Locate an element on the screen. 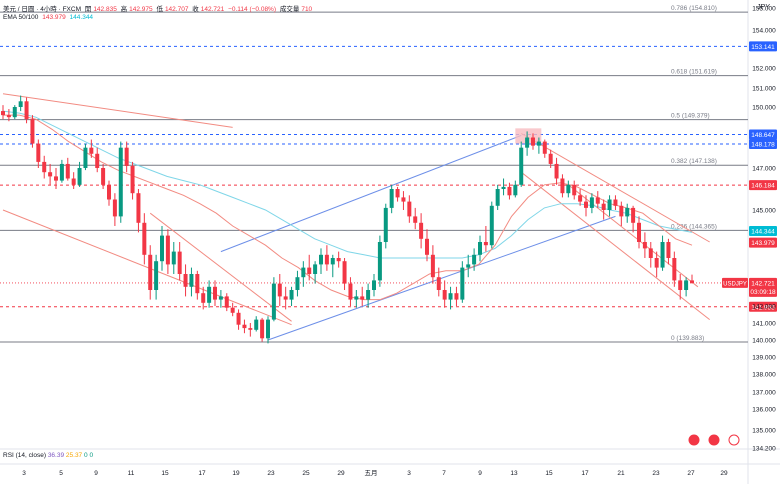  price-tick: 150.000 is located at coordinates (764, 108).